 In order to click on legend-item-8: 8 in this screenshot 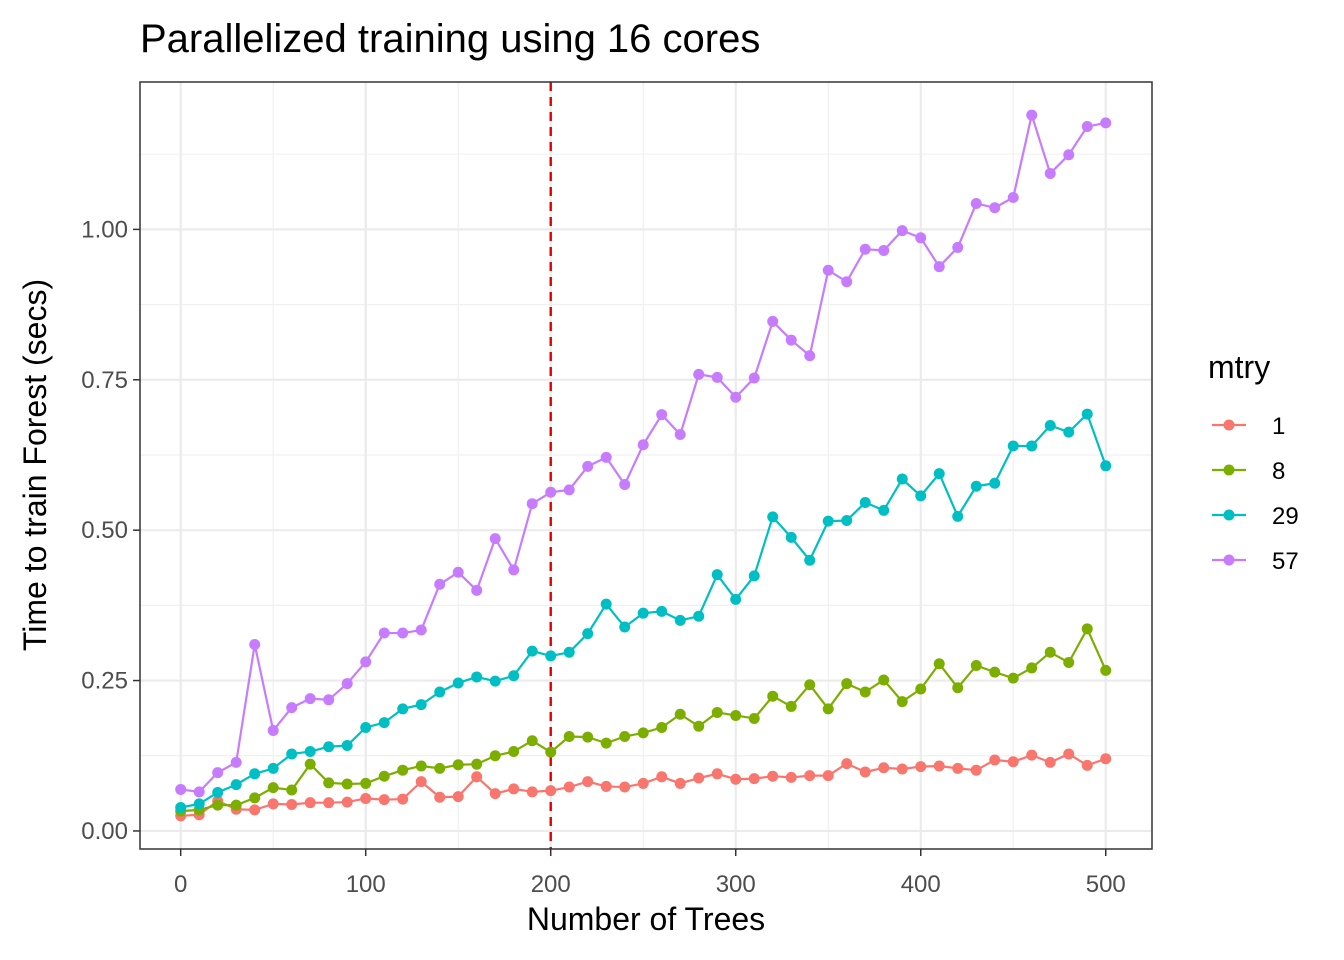, I will do `click(1248, 471)`.